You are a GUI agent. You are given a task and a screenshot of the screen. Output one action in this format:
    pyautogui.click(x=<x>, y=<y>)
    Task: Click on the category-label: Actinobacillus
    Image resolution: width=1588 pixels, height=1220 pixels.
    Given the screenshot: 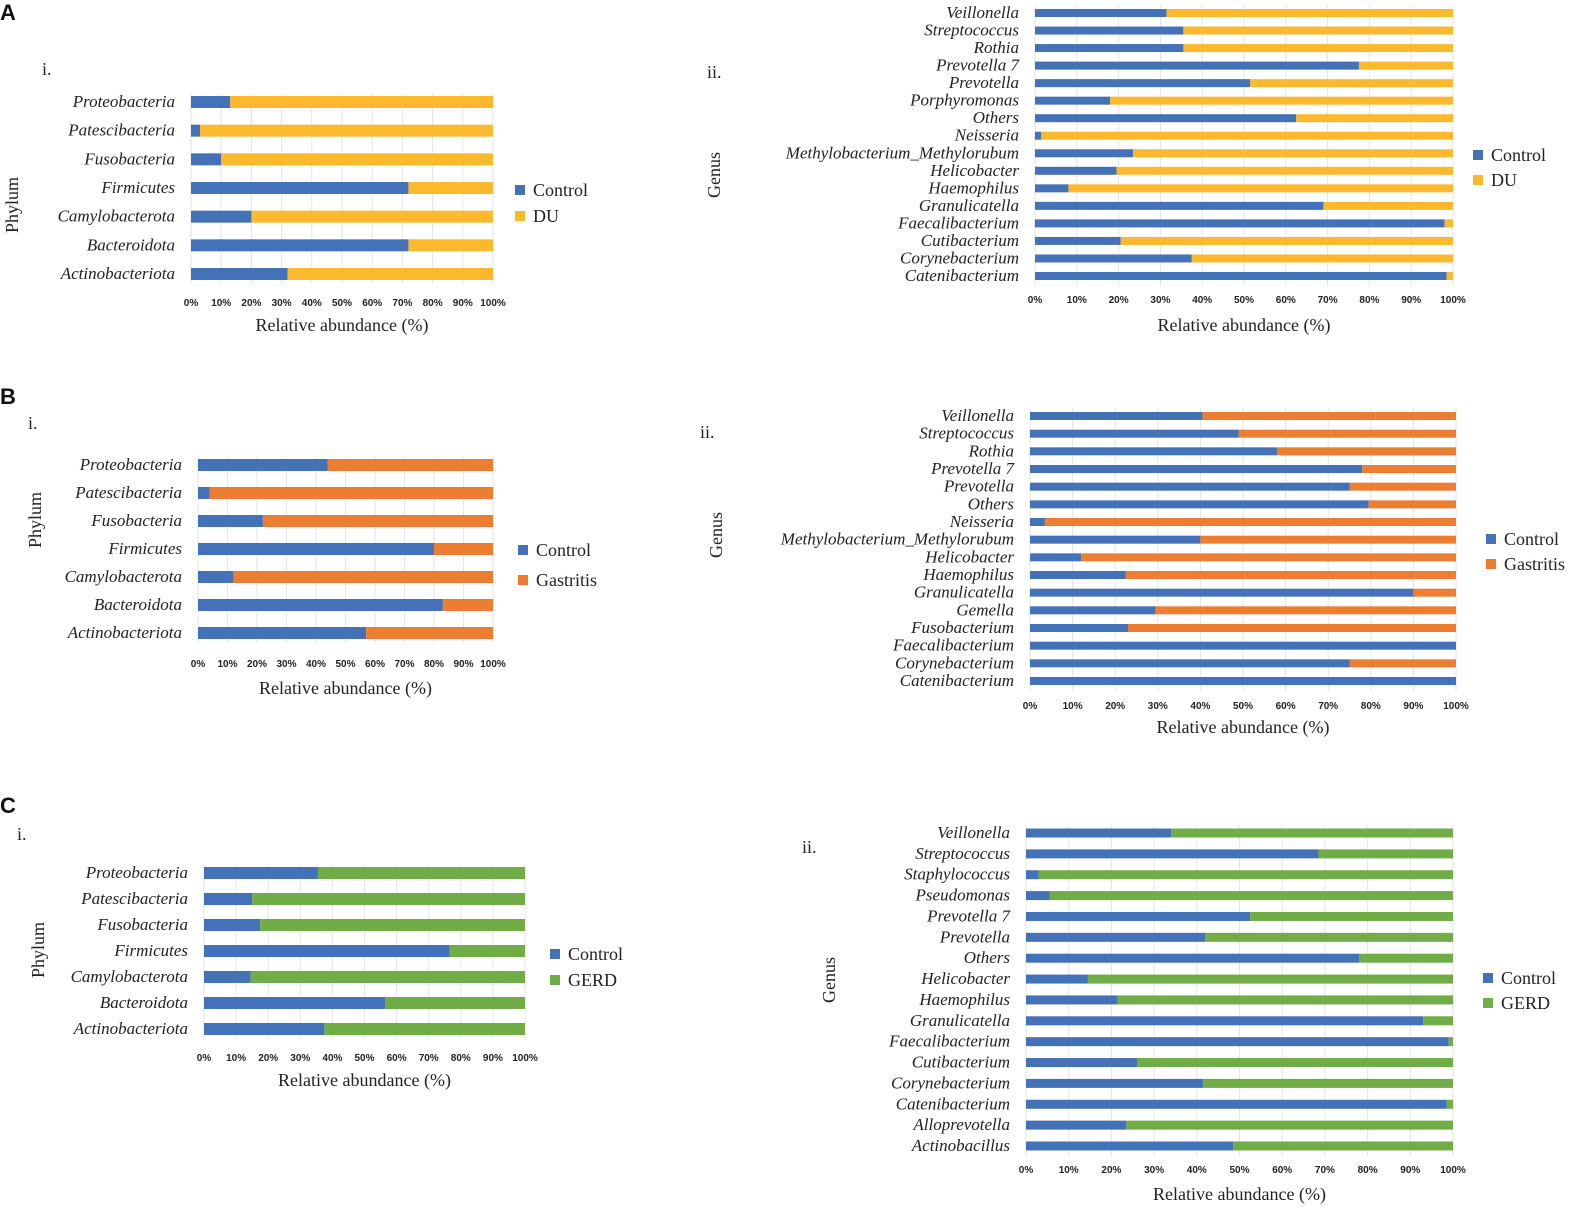 What is the action you would take?
    pyautogui.click(x=961, y=1145)
    